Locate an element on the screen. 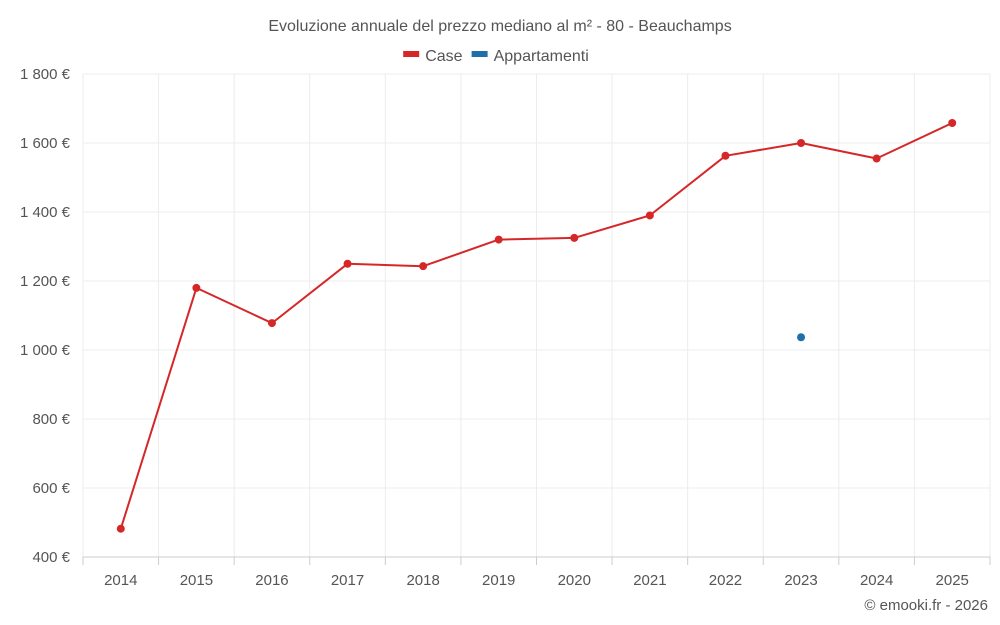  y-tick-label: 1 000 € is located at coordinates (45, 350).